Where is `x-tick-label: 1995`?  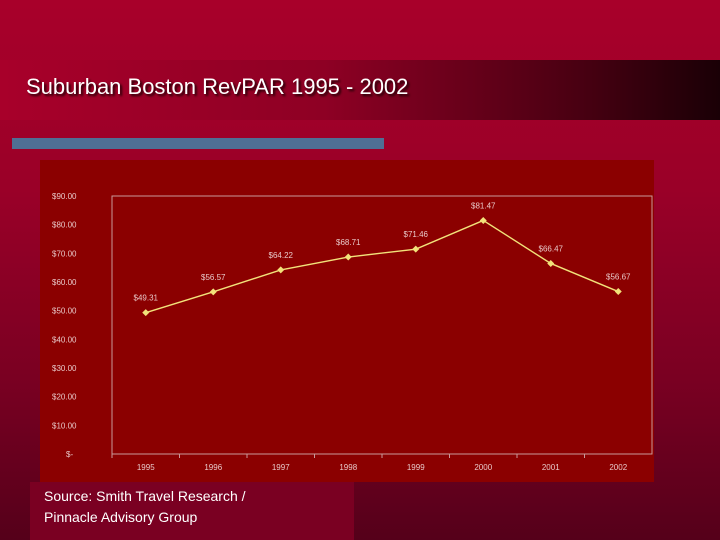 x-tick-label: 1995 is located at coordinates (146, 467).